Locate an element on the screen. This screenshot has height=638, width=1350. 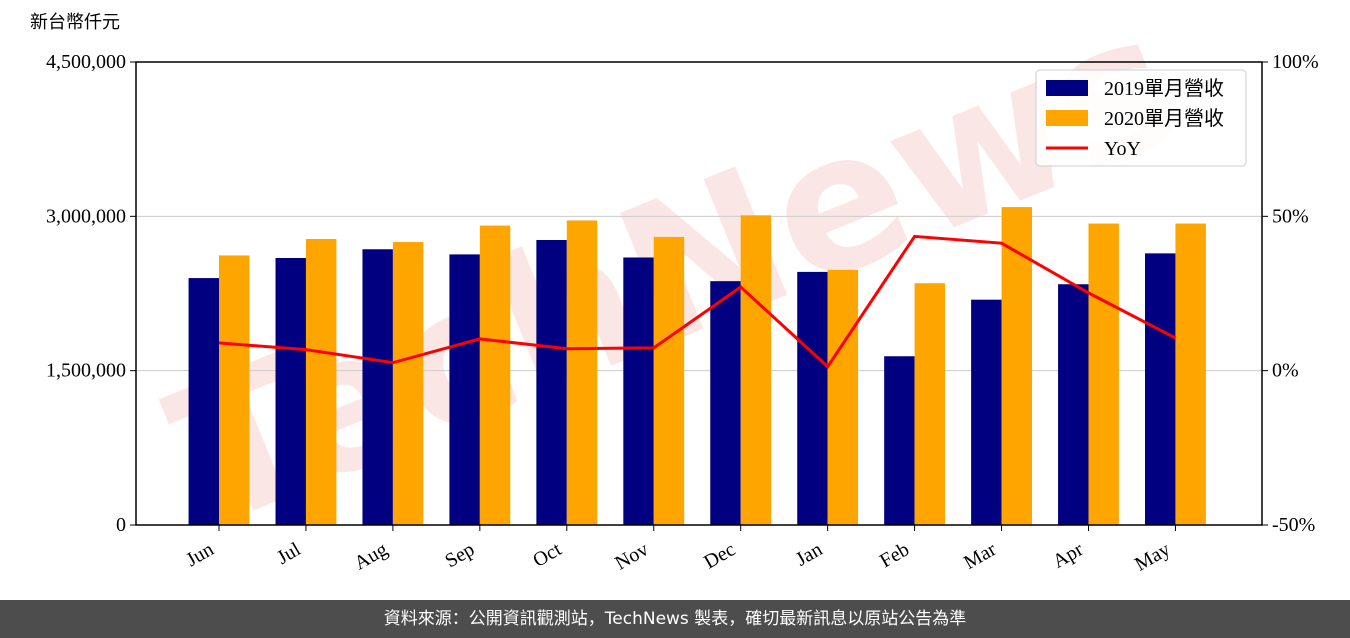
x-tick-label: Mar is located at coordinates (980, 556).